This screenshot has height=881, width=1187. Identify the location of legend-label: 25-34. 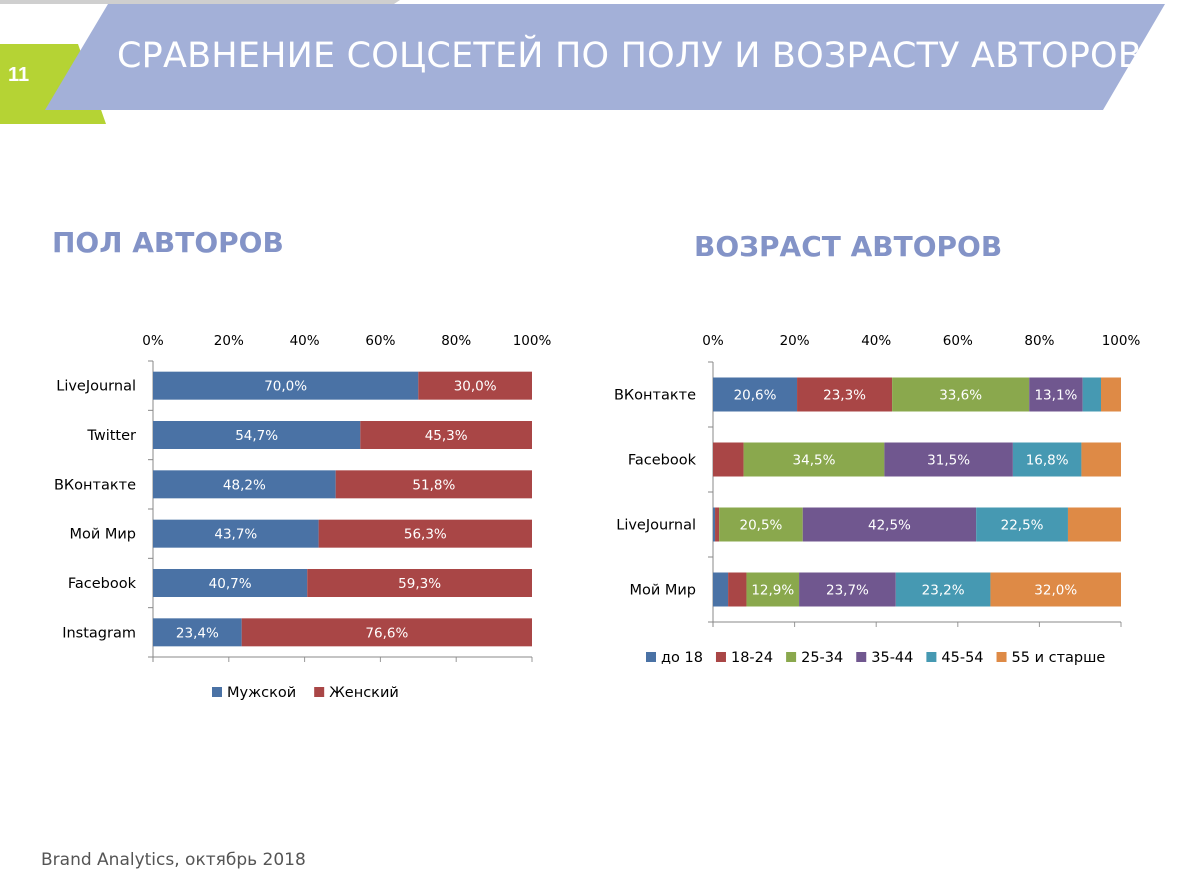
(822, 658).